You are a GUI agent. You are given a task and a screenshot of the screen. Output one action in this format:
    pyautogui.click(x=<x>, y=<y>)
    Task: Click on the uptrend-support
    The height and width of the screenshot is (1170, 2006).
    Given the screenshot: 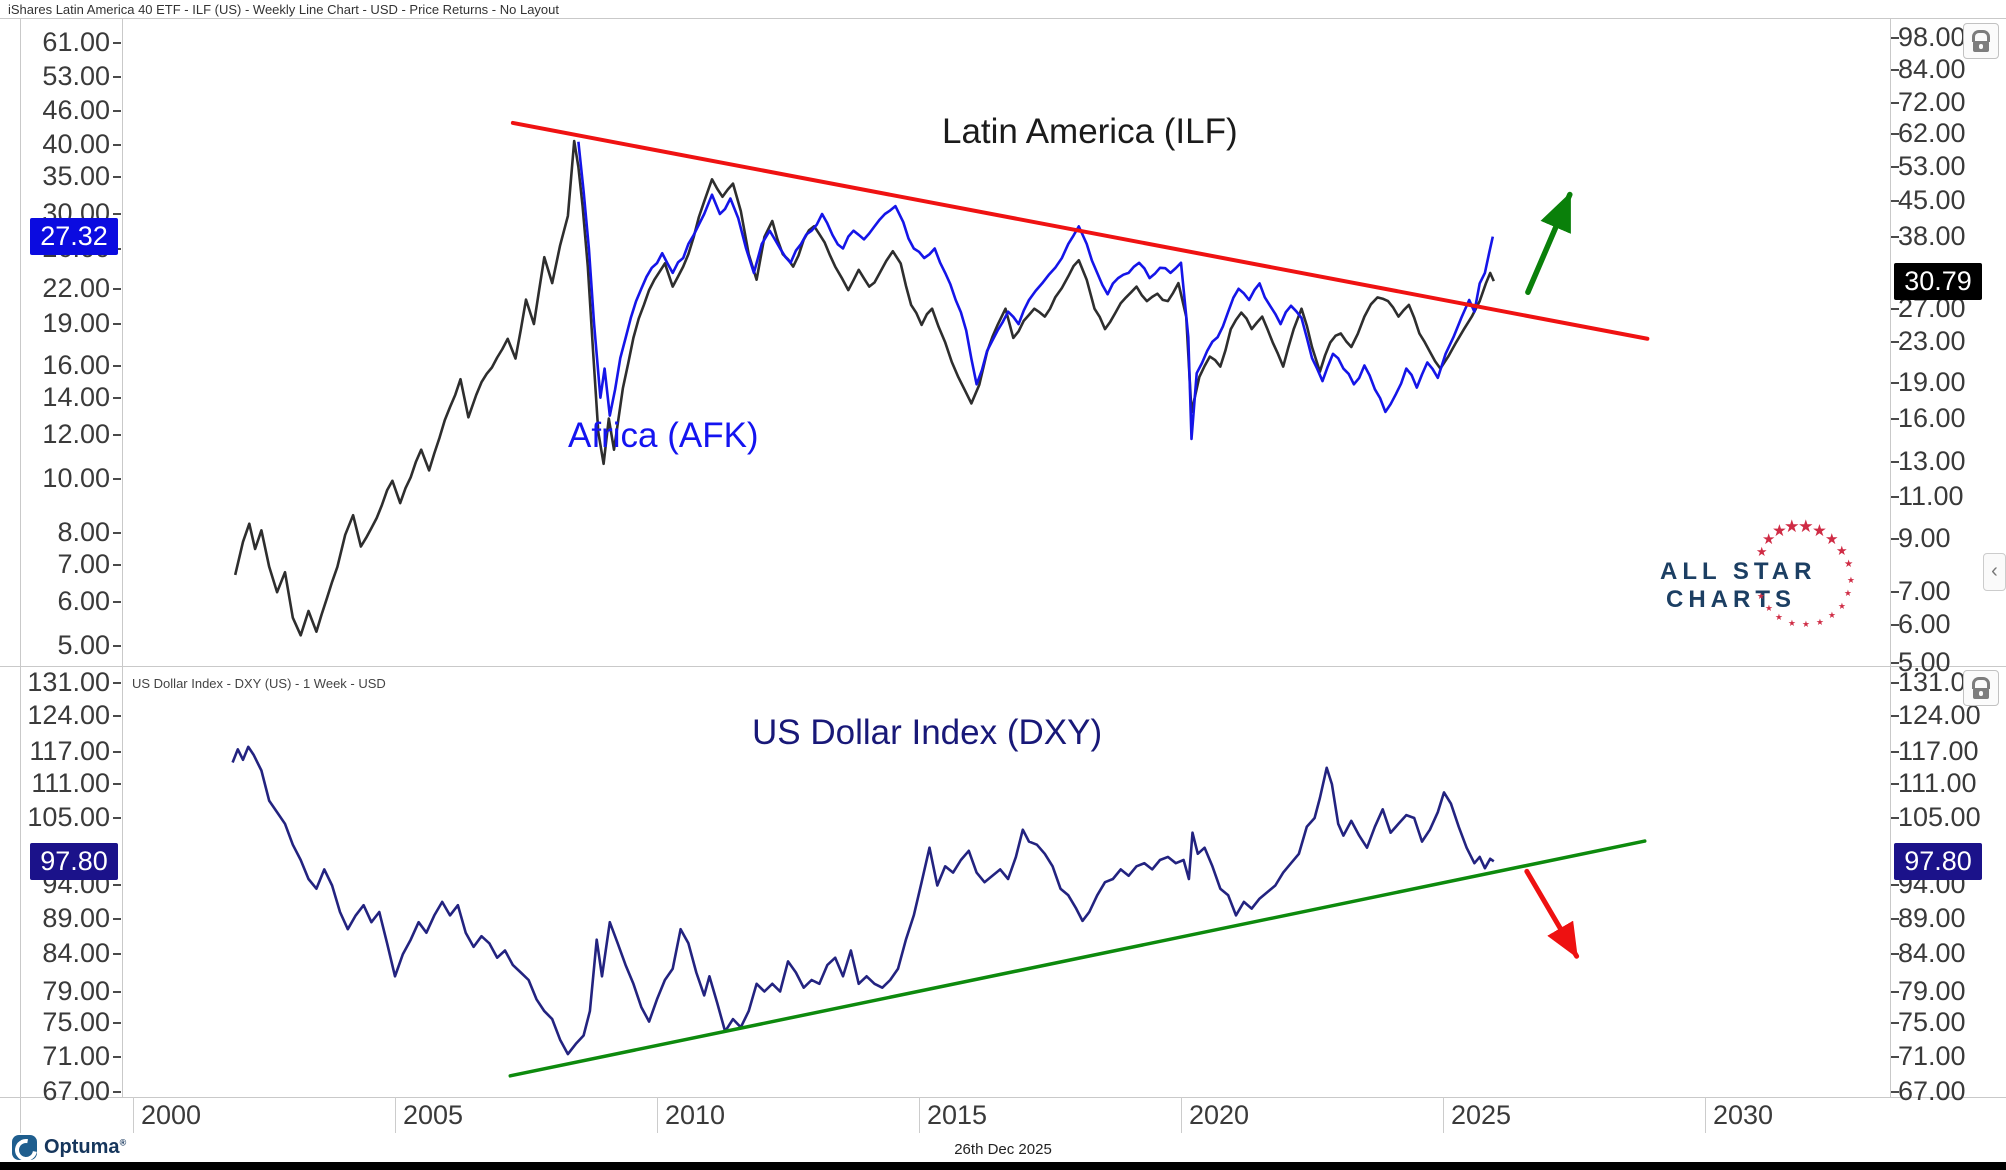 What is the action you would take?
    pyautogui.click(x=1077, y=958)
    